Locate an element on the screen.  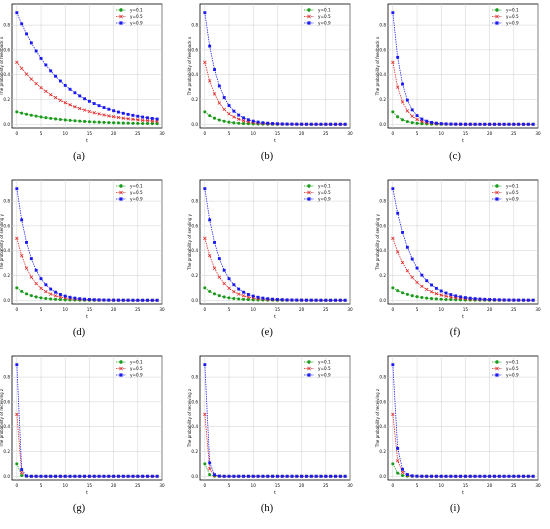
x-tick-label: 5 is located at coordinates (41, 133).